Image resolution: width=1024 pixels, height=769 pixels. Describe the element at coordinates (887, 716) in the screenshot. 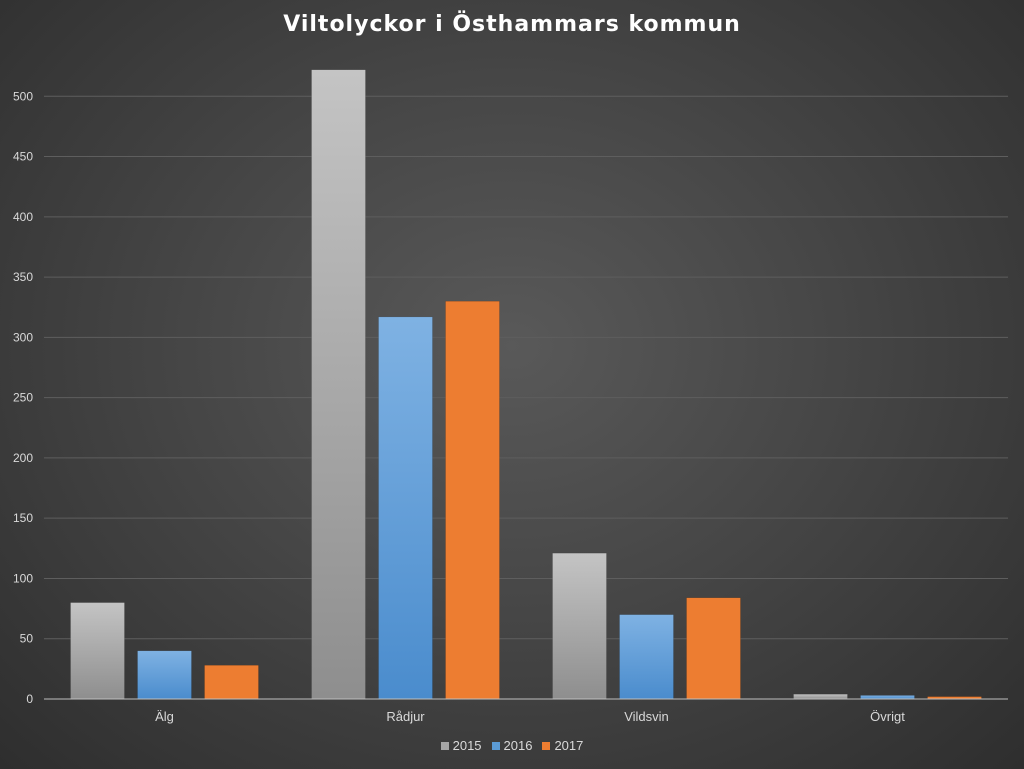

I see `category-label: Övrigt` at that location.